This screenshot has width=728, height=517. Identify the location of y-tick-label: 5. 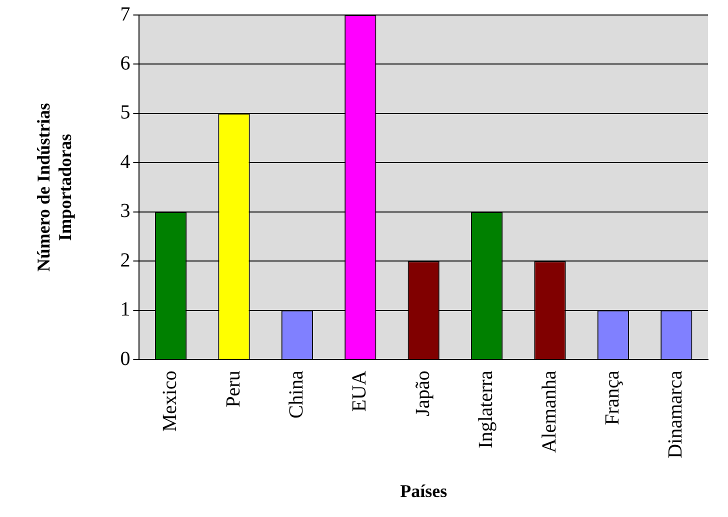
(125, 113).